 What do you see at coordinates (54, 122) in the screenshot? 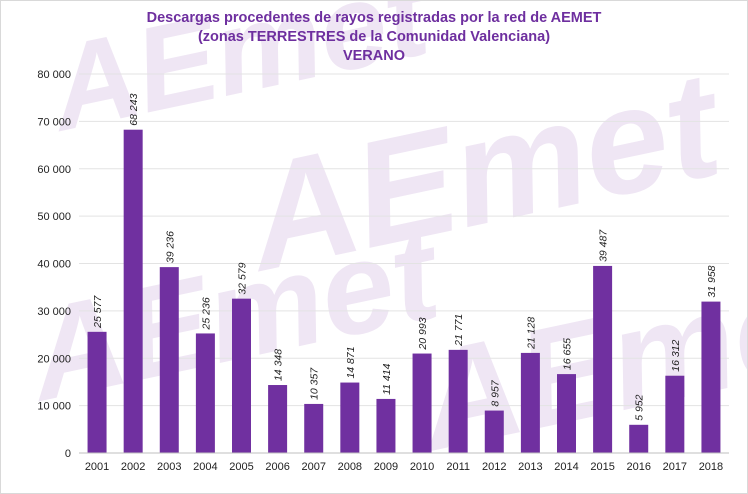
I see `y-tick-label: 70 000` at bounding box center [54, 122].